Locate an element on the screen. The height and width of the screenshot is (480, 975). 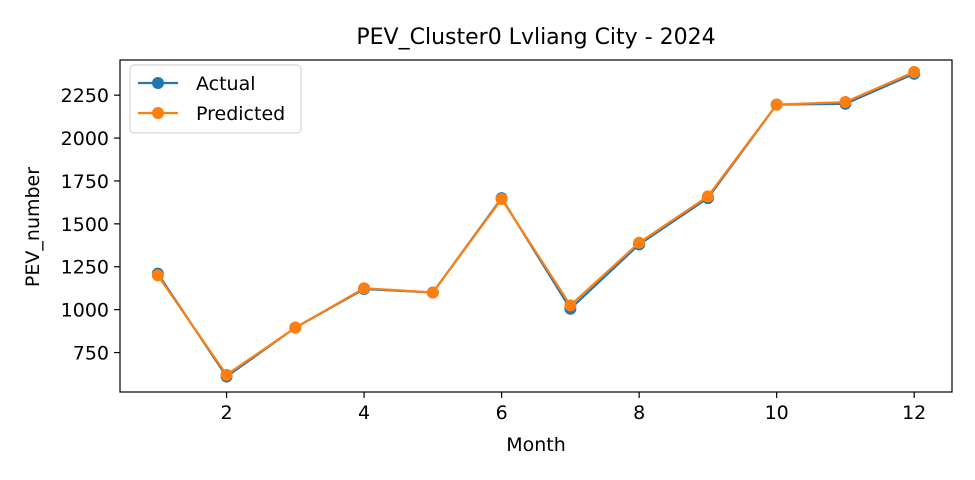
legend-predicted-marker is located at coordinates (158, 113).